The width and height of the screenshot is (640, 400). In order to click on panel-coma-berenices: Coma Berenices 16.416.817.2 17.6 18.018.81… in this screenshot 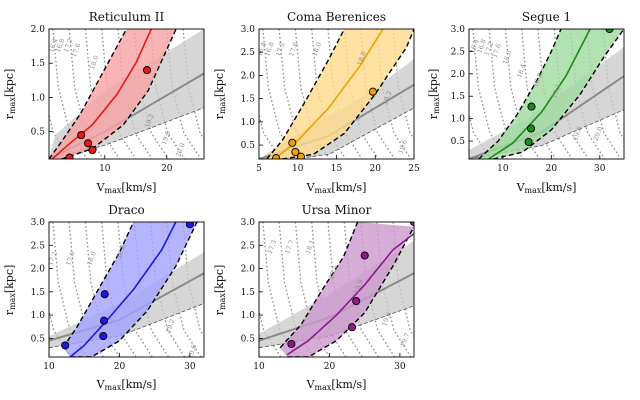, I will do `click(316, 102)`.